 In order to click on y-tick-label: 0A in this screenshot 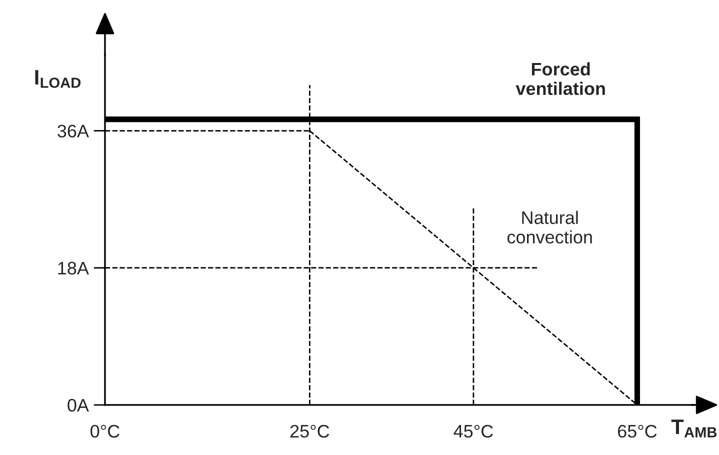, I will do `click(78, 405)`.